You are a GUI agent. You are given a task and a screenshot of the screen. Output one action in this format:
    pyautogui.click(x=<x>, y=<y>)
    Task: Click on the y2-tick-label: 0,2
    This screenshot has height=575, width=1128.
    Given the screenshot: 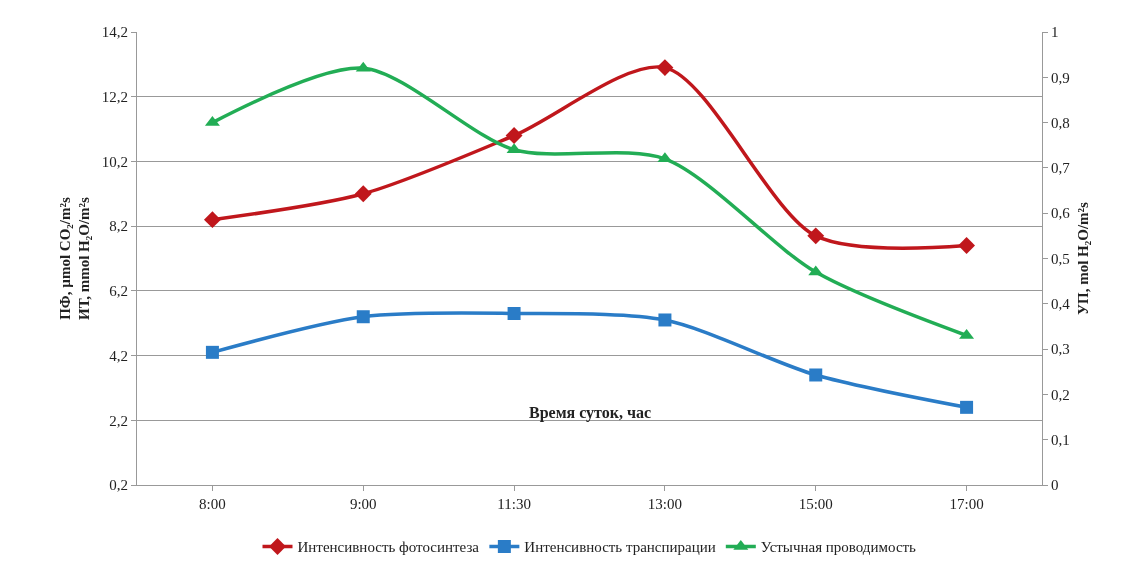 What is the action you would take?
    pyautogui.click(x=1060, y=394)
    